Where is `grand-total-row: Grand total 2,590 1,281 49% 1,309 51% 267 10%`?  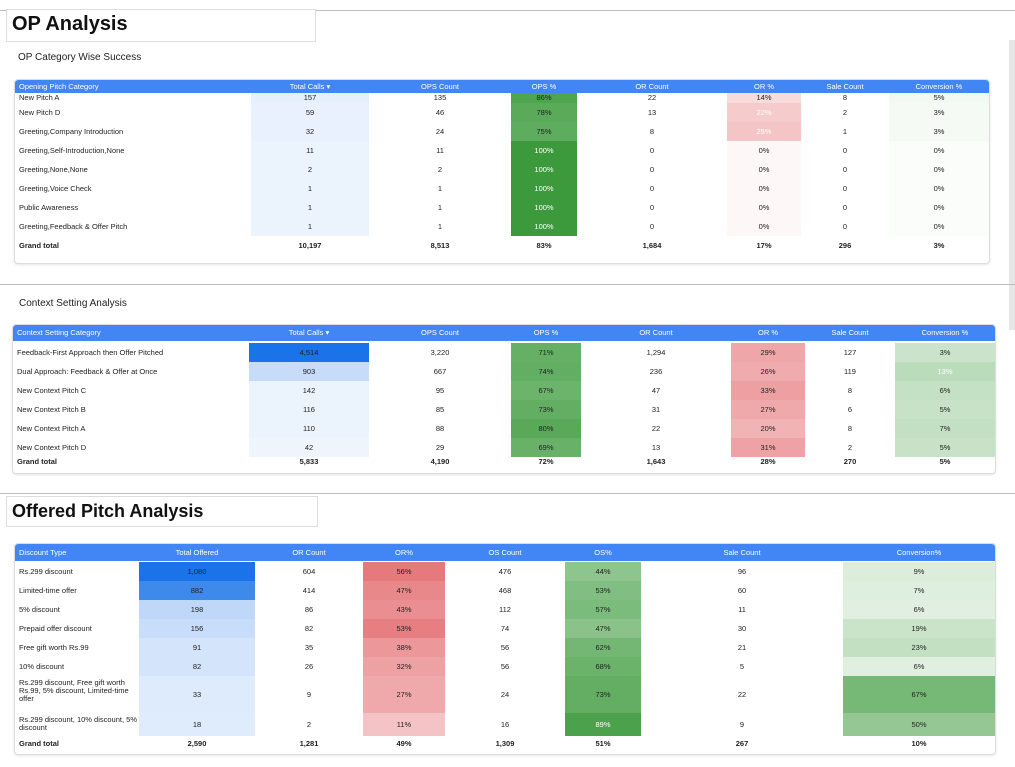
grand-total-row: Grand total 2,590 1,281 49% 1,309 51% 267 10% is located at coordinates (505, 744).